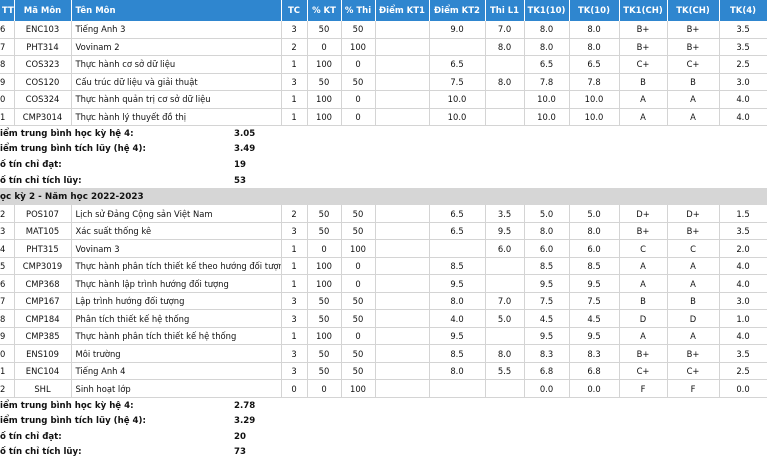 This screenshot has width=767, height=460. I want to click on col-stt: TT, so click(7, 10).